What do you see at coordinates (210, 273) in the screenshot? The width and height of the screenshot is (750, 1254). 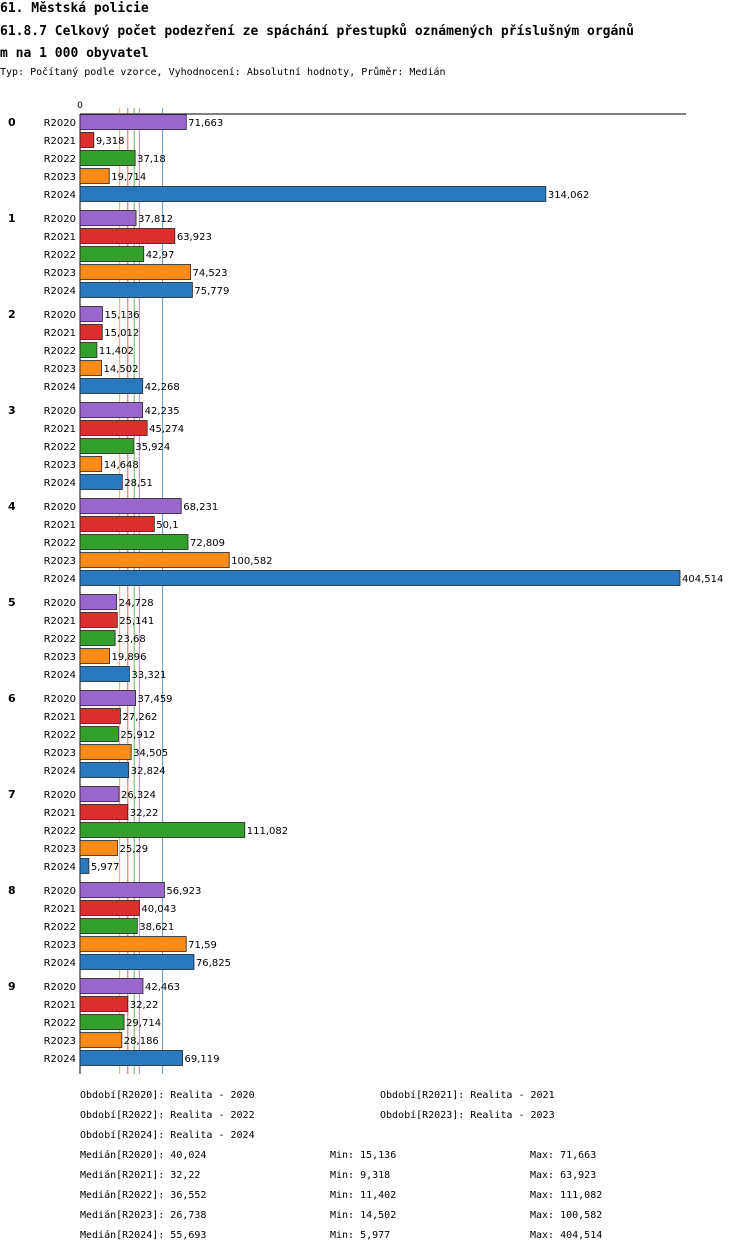 I see `data-label: 74,523` at bounding box center [210, 273].